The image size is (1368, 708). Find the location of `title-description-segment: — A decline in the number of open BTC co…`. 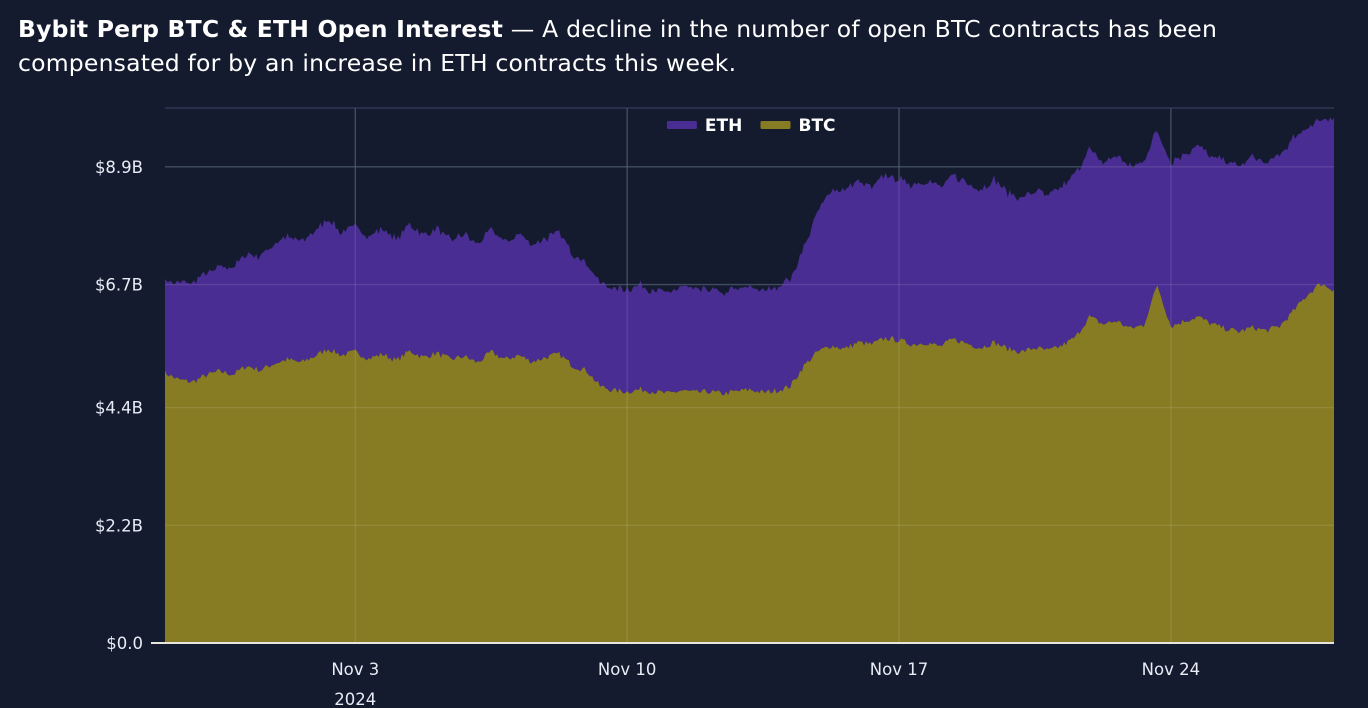

title-description-segment: — A decline in the number of open BTC co… is located at coordinates (618, 46).